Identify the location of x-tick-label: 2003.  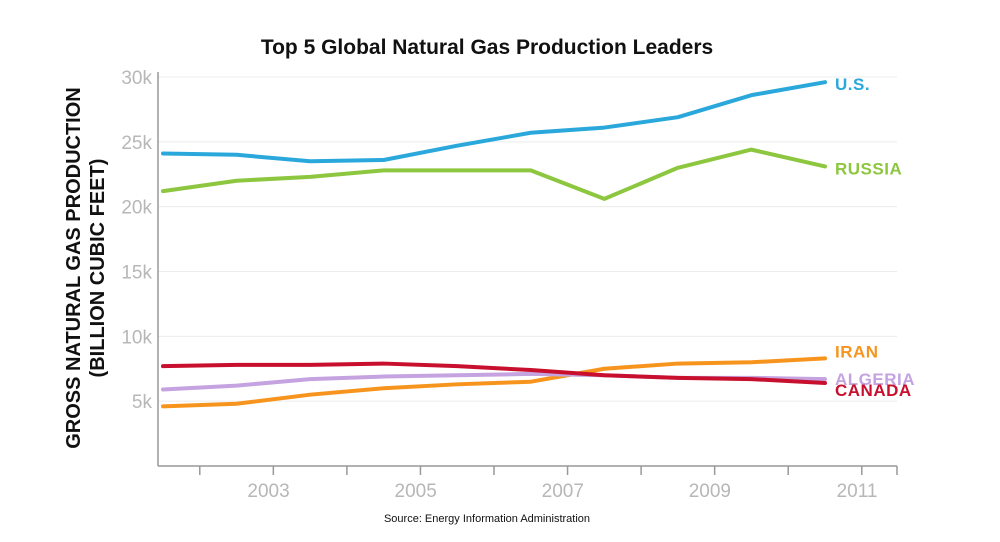
(268, 491).